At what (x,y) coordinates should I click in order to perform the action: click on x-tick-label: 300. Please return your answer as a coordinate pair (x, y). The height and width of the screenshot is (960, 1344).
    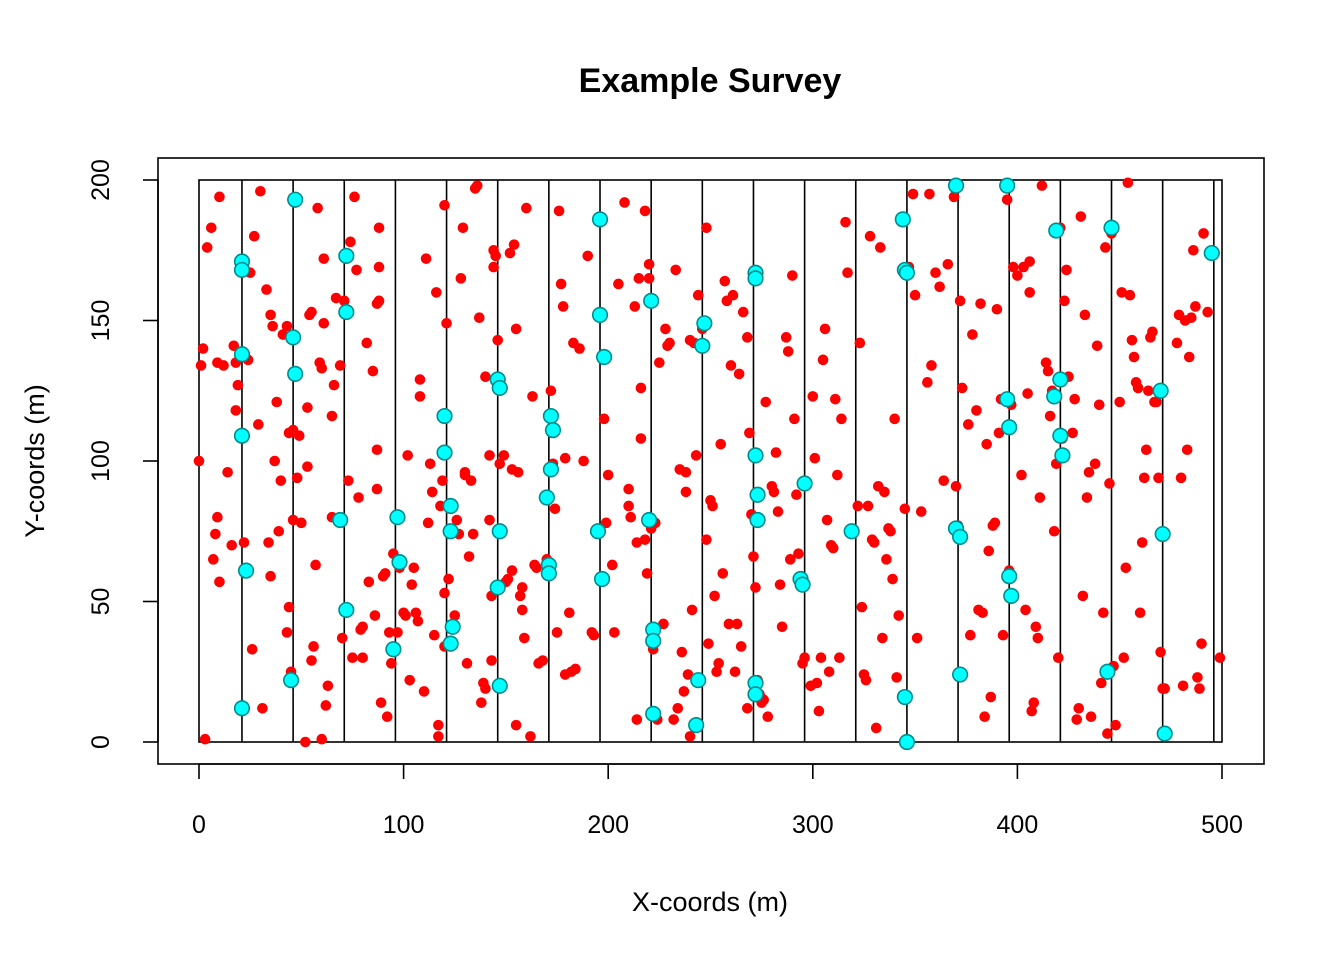
    Looking at the image, I should click on (813, 825).